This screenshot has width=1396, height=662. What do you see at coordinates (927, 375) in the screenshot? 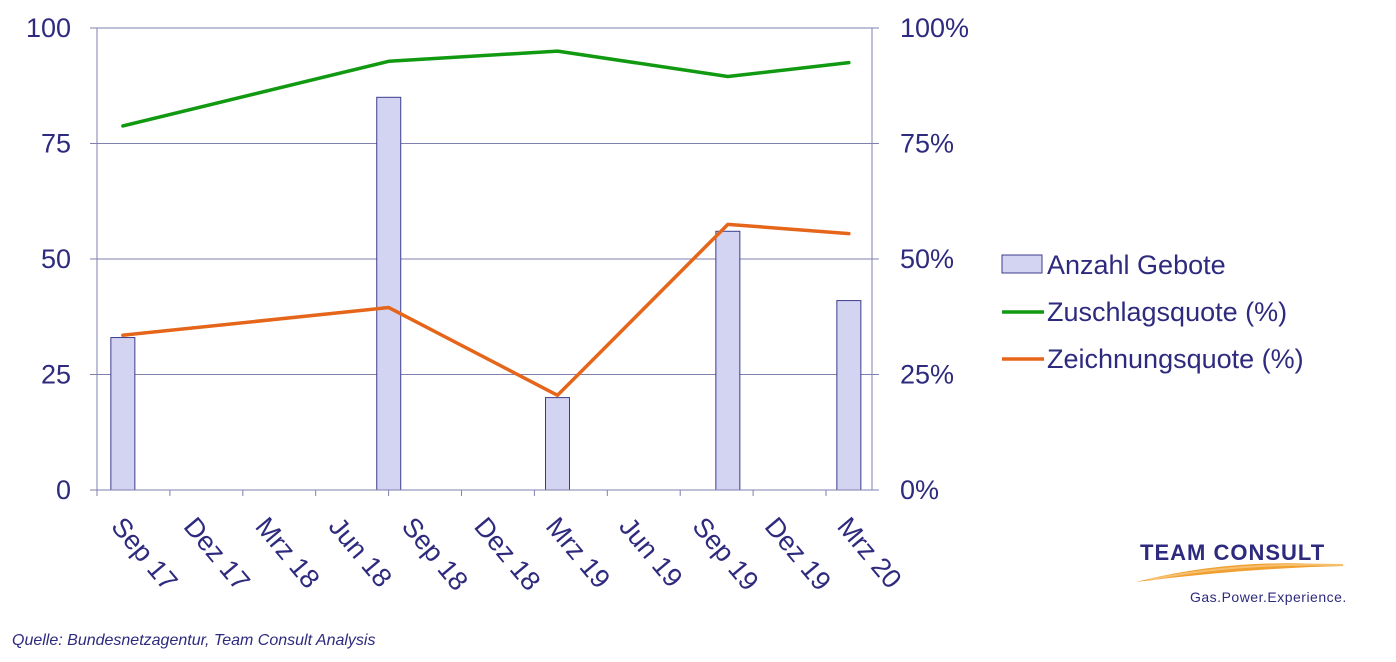
I see `y-right-tick-label: 25%` at bounding box center [927, 375].